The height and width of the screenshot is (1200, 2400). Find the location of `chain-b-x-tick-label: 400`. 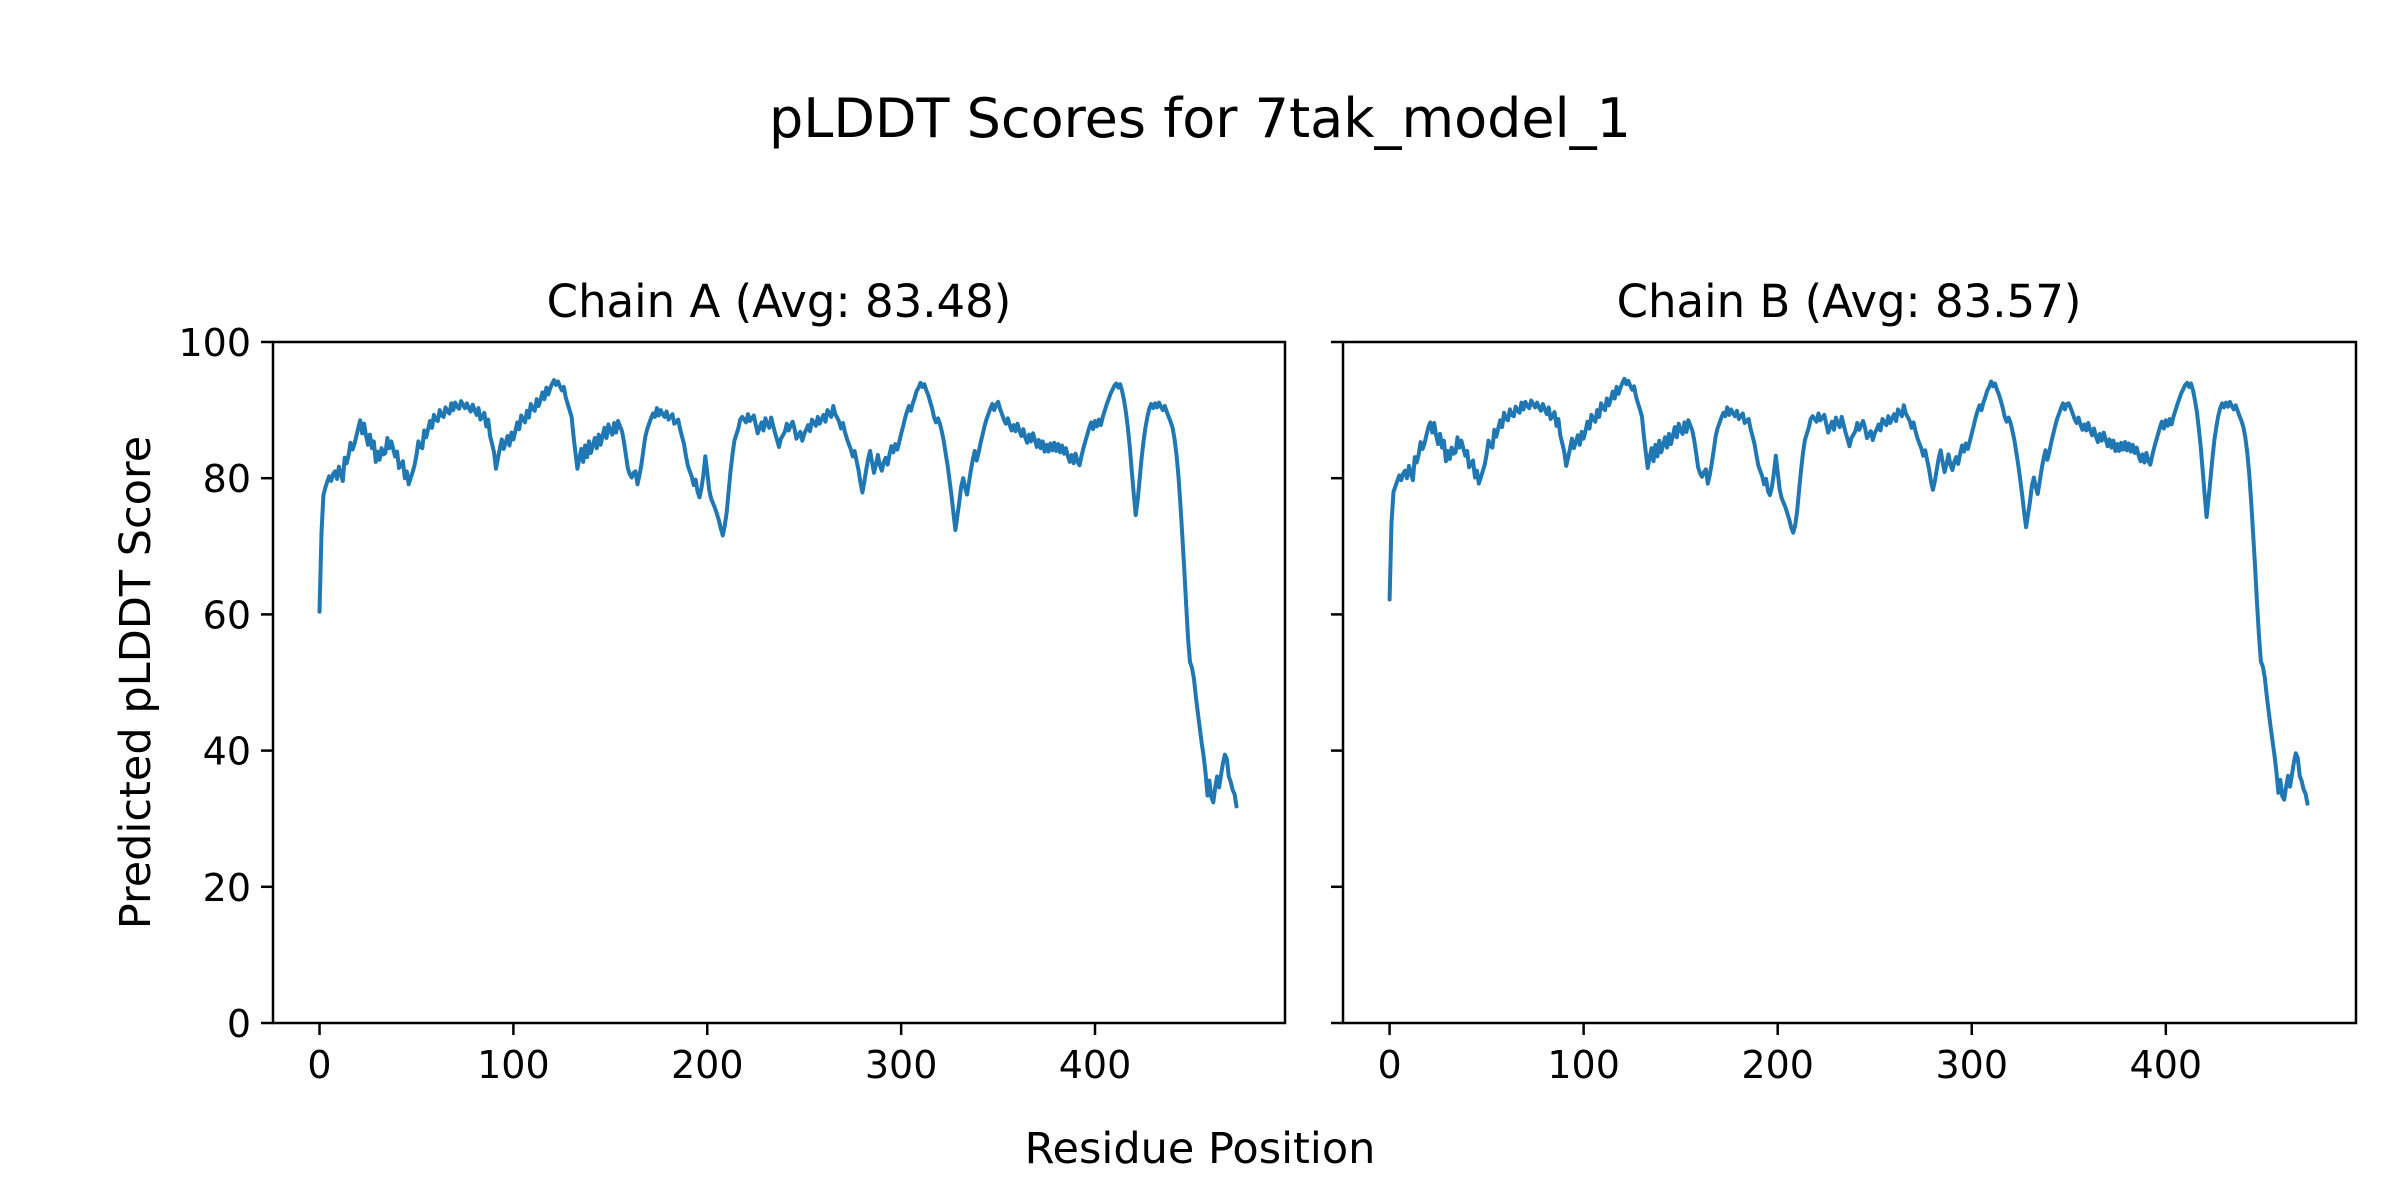

chain-b-x-tick-label: 400 is located at coordinates (2166, 1065).